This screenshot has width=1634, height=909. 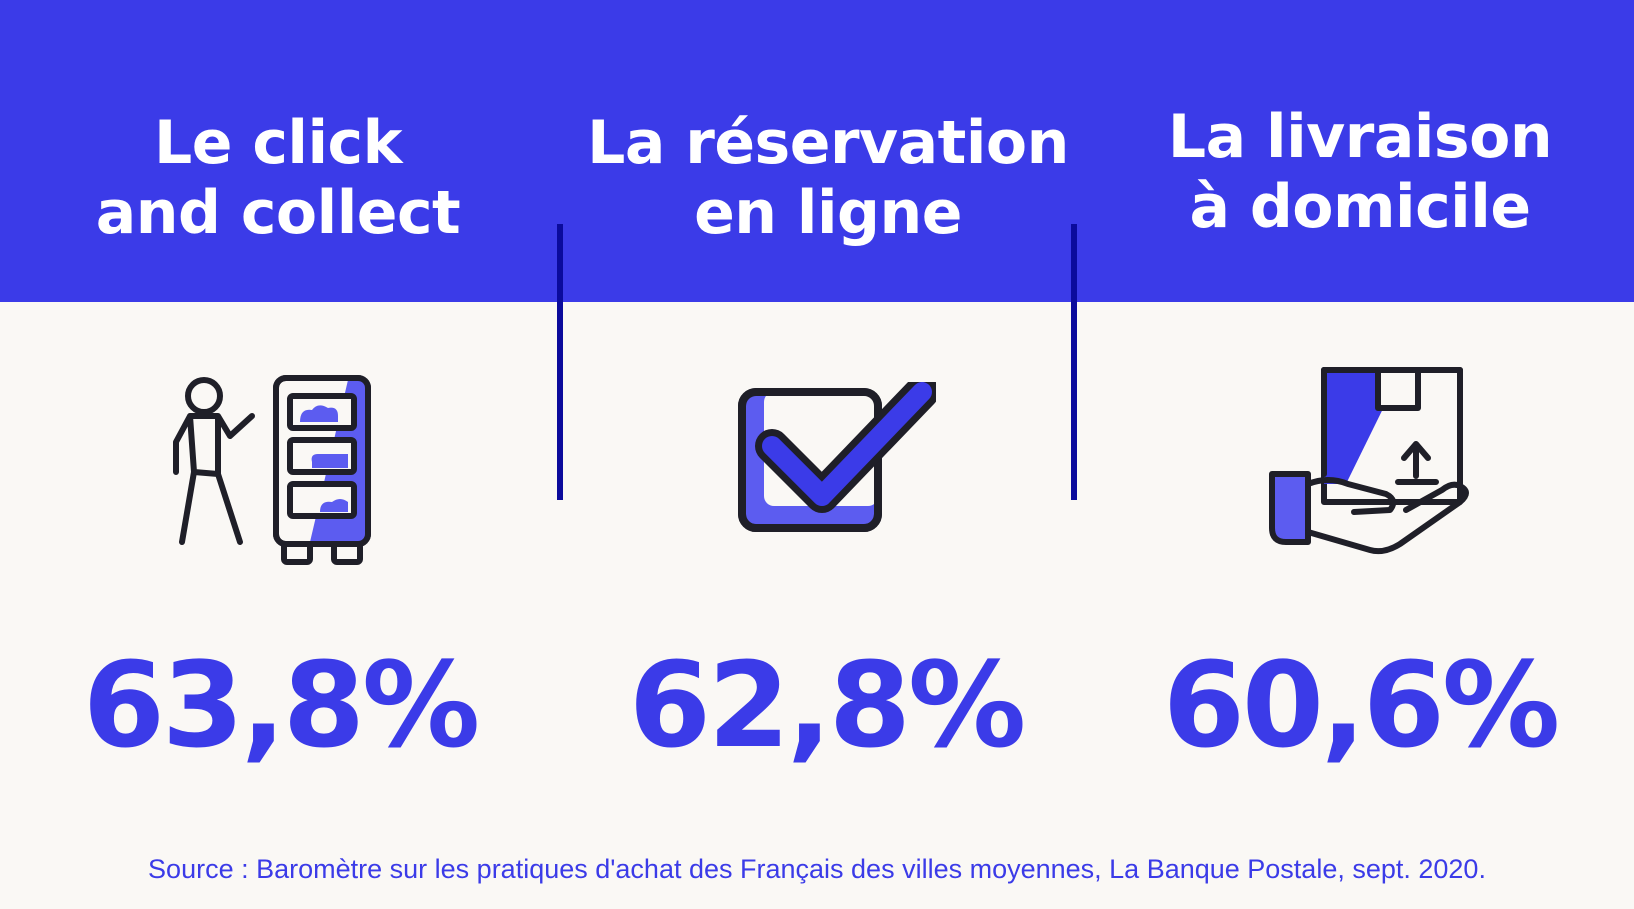 What do you see at coordinates (278, 143) in the screenshot?
I see `column-title-line1: Le click` at bounding box center [278, 143].